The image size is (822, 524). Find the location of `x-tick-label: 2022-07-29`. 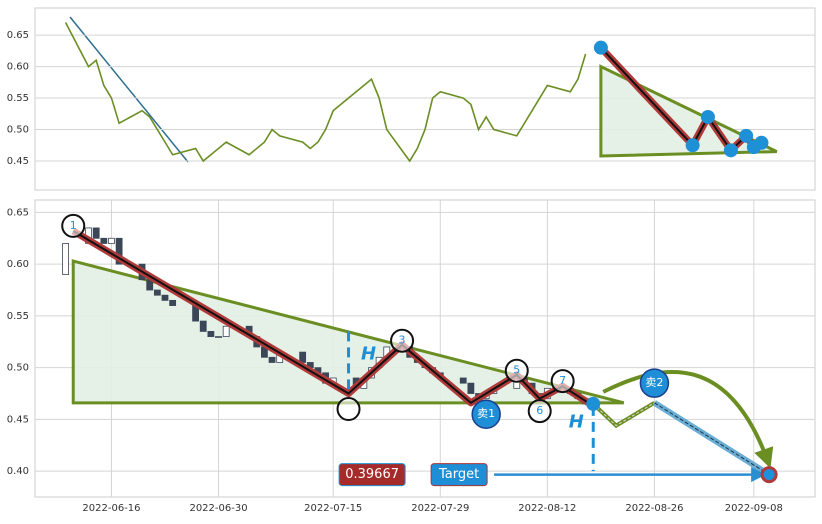

x-tick-label: 2022-07-29 is located at coordinates (440, 508).